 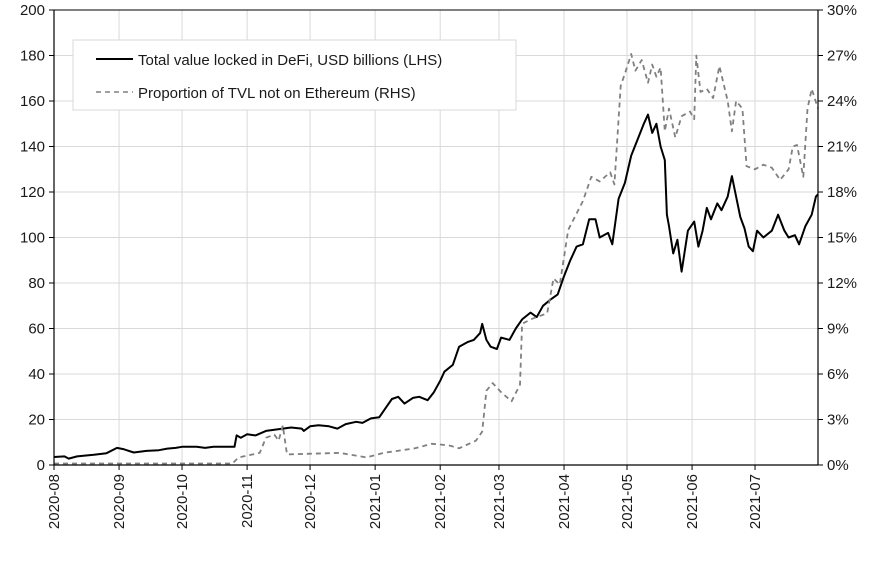 I want to click on x-tick-label: 2020-08, so click(x=54, y=501).